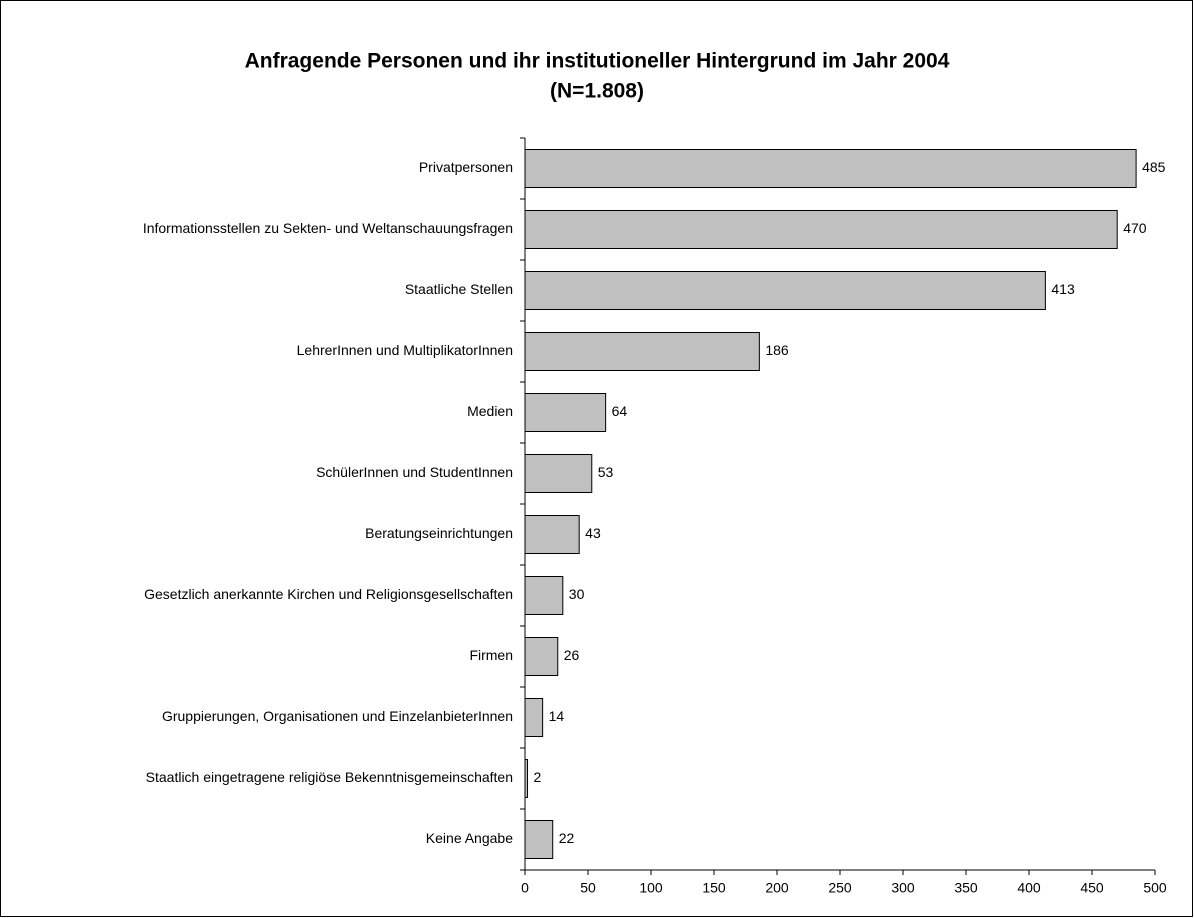  Describe the element at coordinates (577, 594) in the screenshot. I see `value-label: 30` at that location.